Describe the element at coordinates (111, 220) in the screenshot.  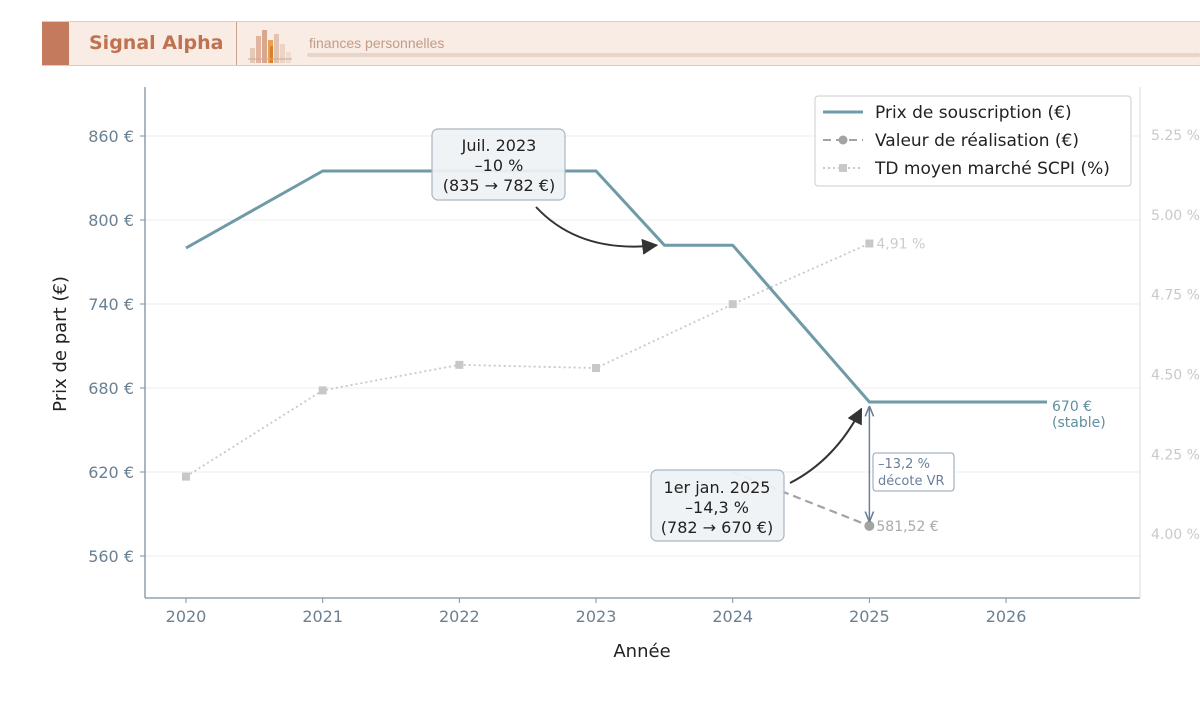
I see `y-tick-label: 800 €` at that location.